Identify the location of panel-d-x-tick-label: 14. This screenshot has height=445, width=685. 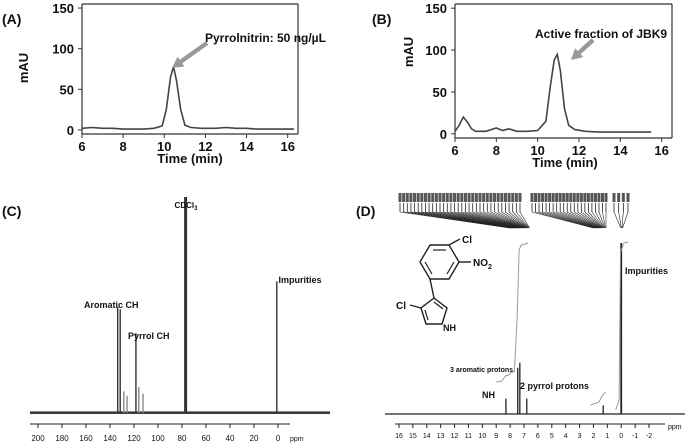
(427, 436).